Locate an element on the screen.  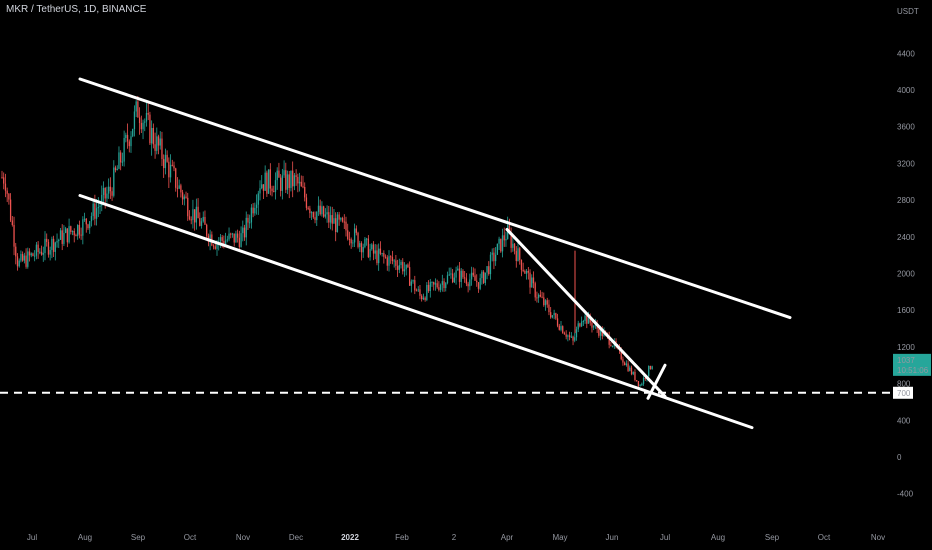
price-tick-label: 2400 is located at coordinates (906, 237).